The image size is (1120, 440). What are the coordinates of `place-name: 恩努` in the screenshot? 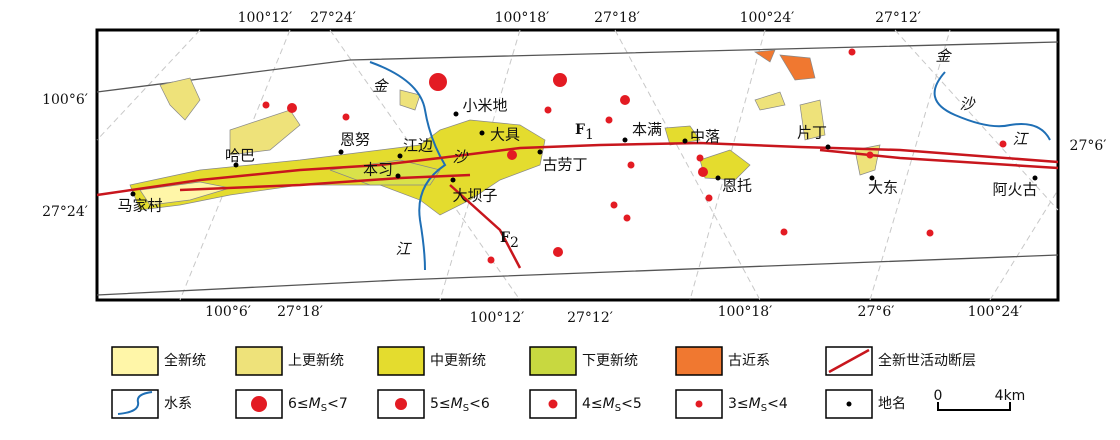 It's located at (355, 140).